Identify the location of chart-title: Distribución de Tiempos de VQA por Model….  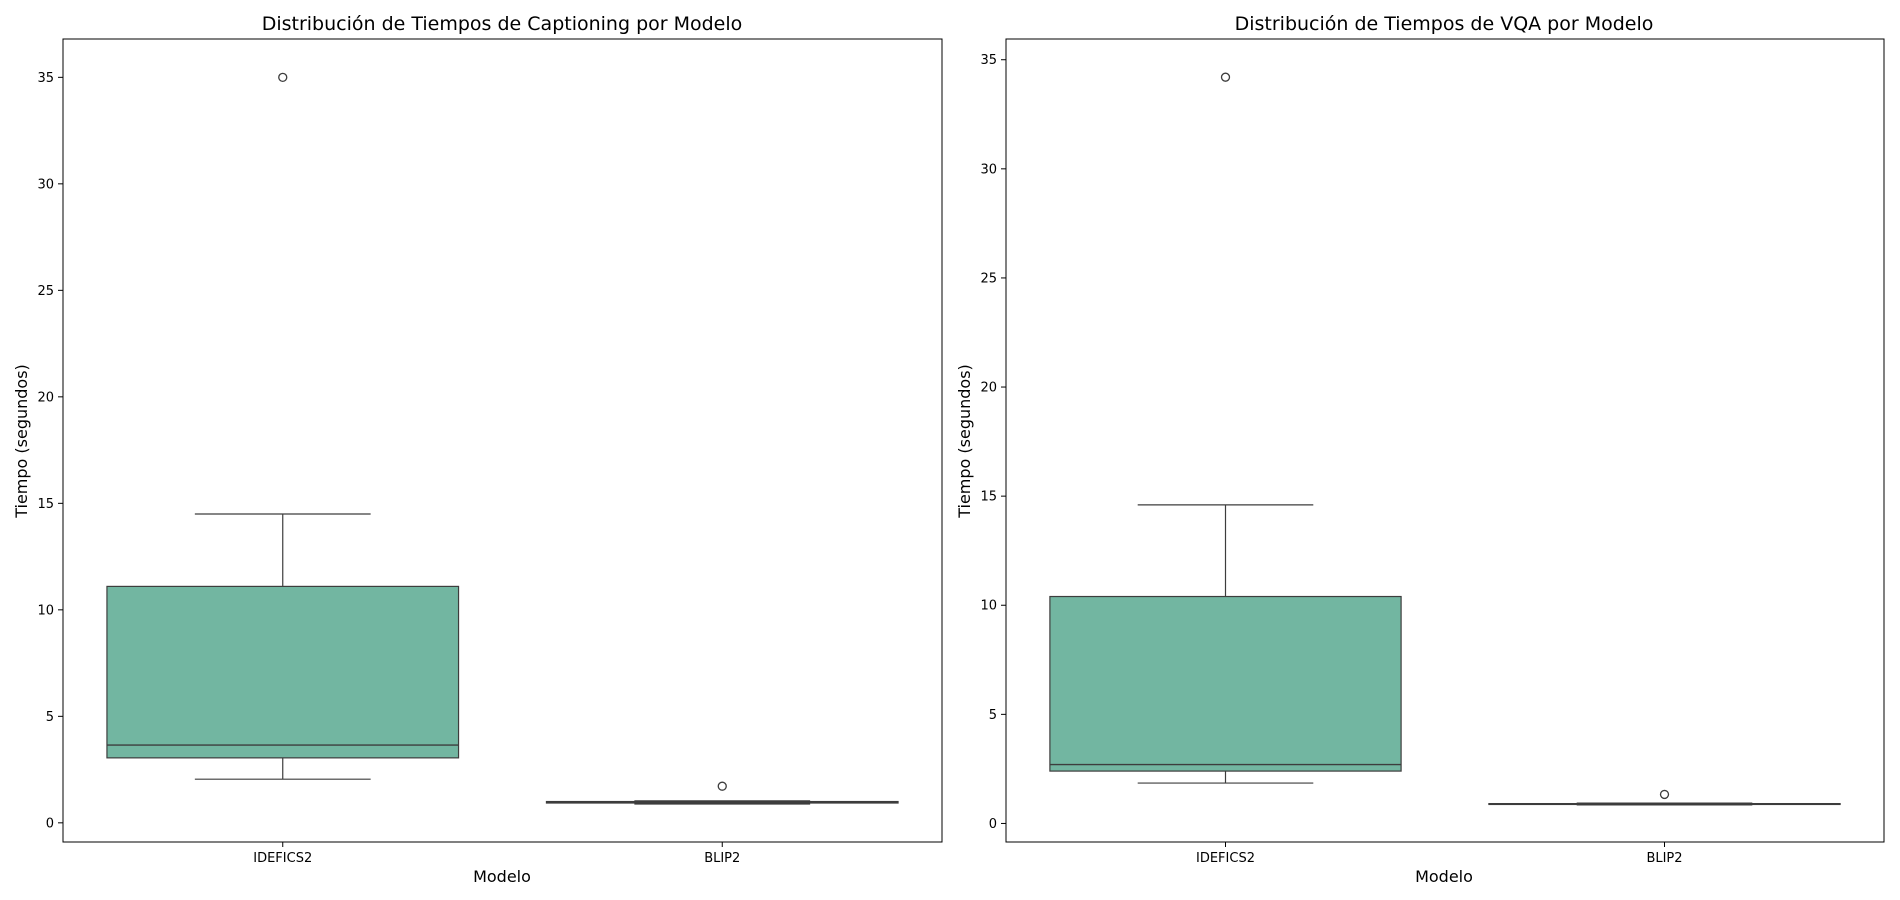
(1444, 24).